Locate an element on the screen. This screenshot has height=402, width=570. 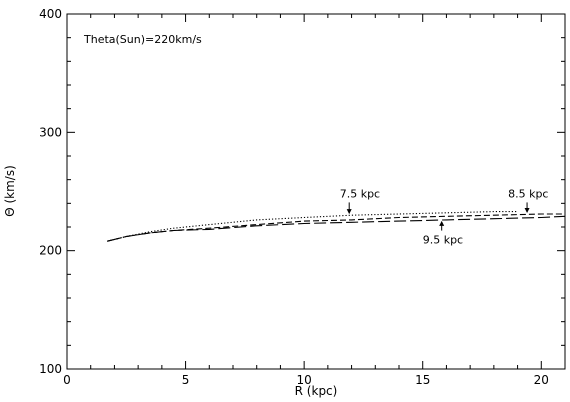
curve-label: 7.5 kpc is located at coordinates (360, 193).